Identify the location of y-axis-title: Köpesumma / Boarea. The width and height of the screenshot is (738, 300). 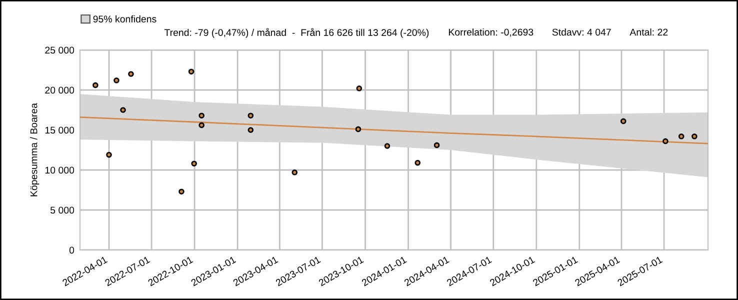
(35, 149).